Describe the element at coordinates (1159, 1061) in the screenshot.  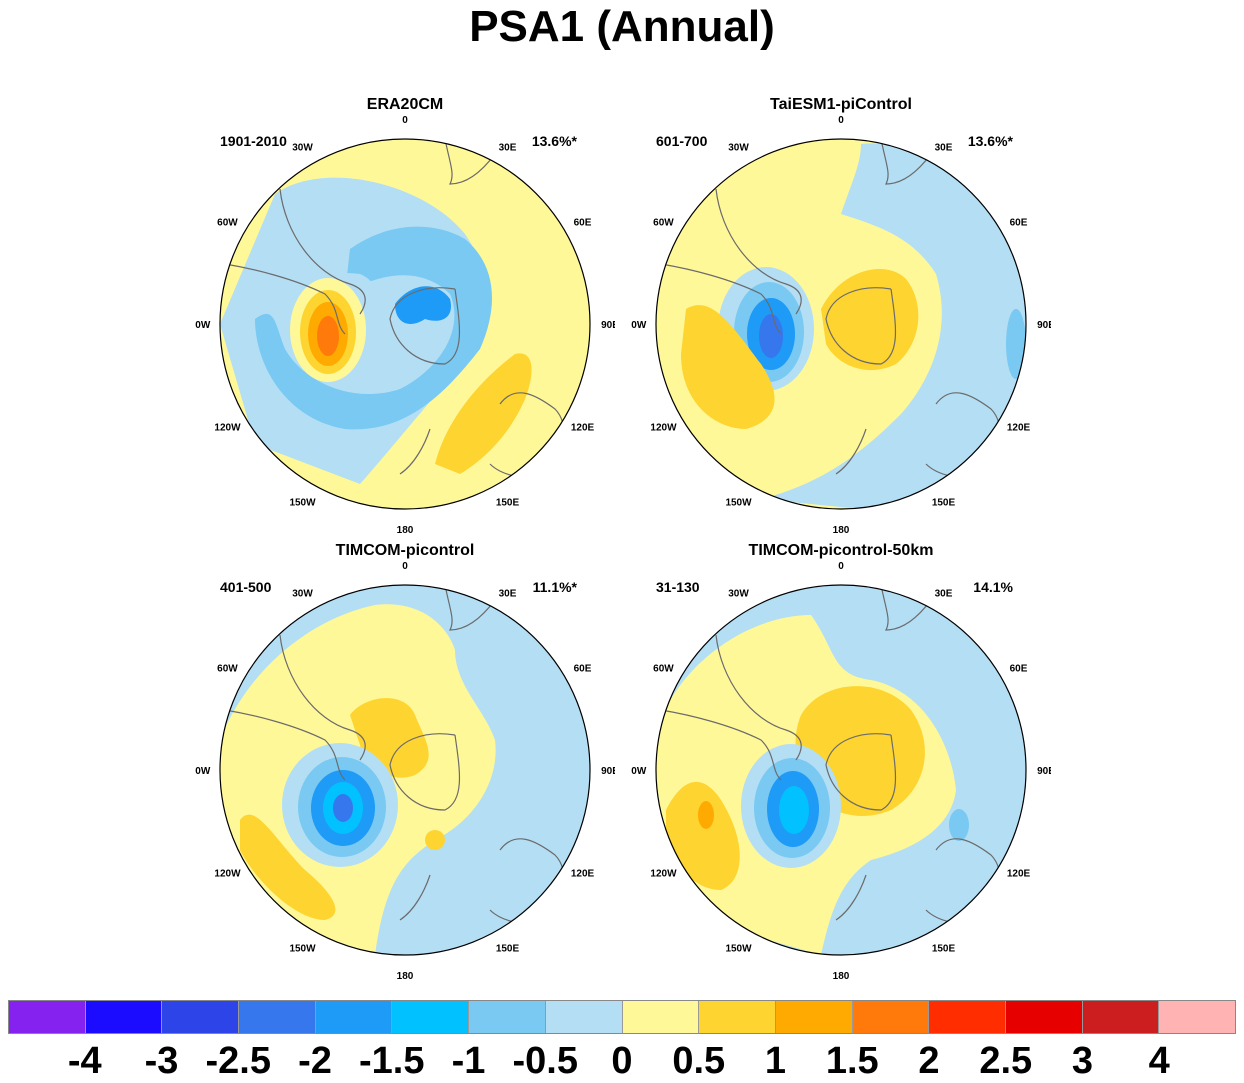
I see `colorbar-tick-label: 4` at that location.